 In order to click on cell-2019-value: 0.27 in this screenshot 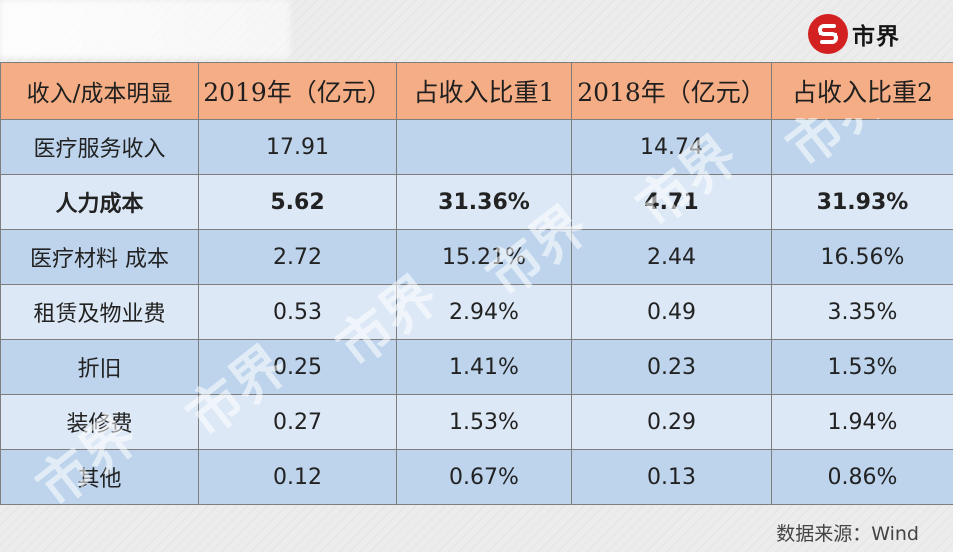, I will do `click(297, 422)`.